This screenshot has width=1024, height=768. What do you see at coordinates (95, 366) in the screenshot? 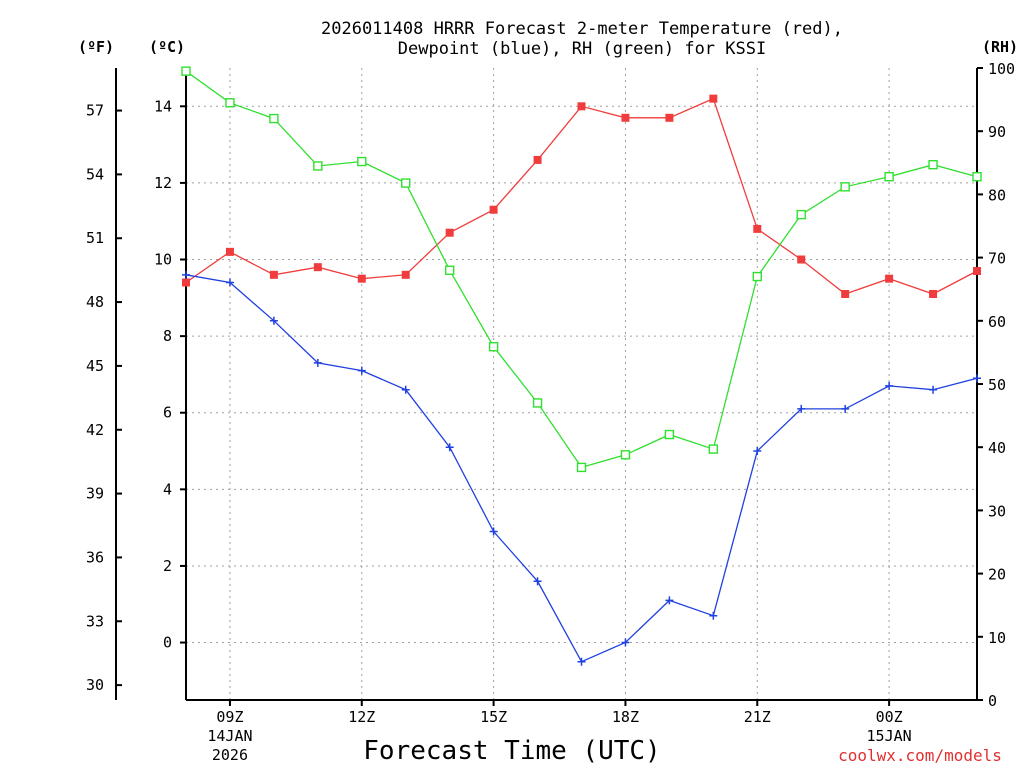
I see `fahrenheit-tick-label: 45` at bounding box center [95, 366].